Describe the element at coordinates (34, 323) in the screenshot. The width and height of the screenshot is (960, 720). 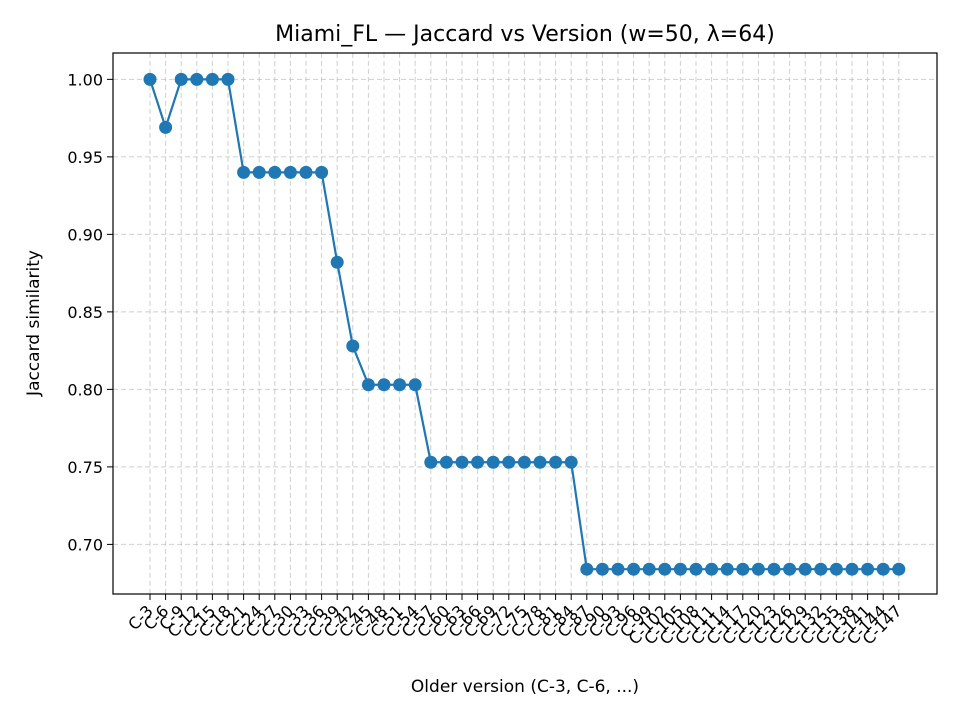
I see `y-axis-label: Jaccard similarity` at that location.